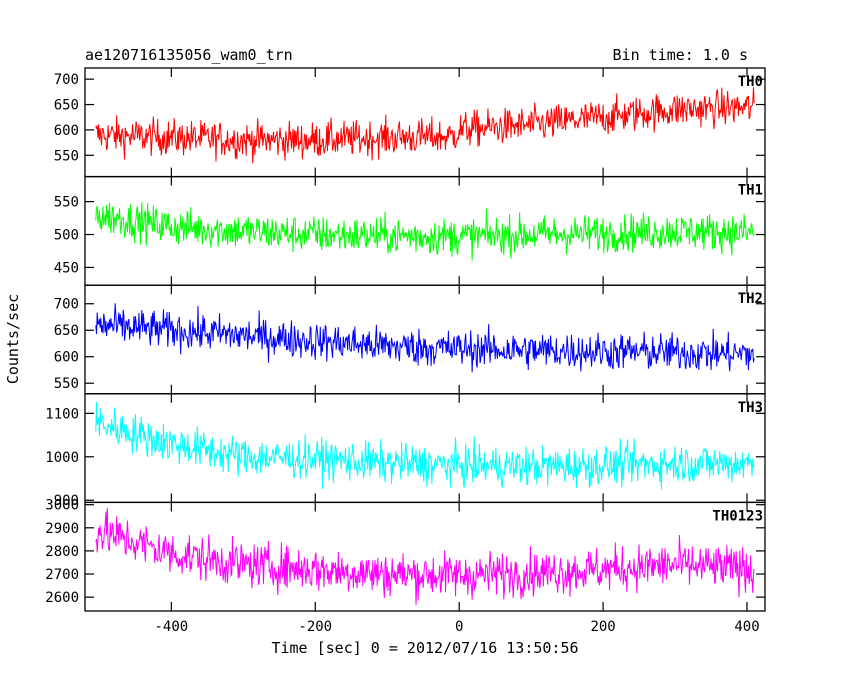 Image resolution: width=850 pixels, height=680 pixels. I want to click on x-tick-label: -200, so click(315, 627).